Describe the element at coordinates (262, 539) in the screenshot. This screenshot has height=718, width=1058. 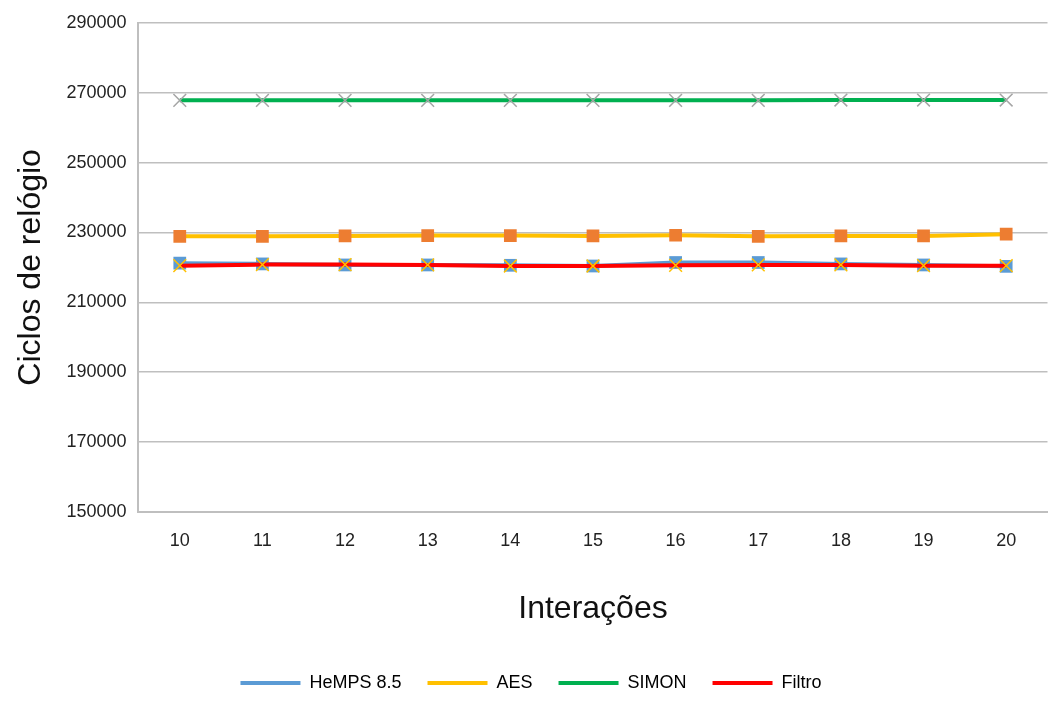
I see `x-tick-label: 11` at that location.